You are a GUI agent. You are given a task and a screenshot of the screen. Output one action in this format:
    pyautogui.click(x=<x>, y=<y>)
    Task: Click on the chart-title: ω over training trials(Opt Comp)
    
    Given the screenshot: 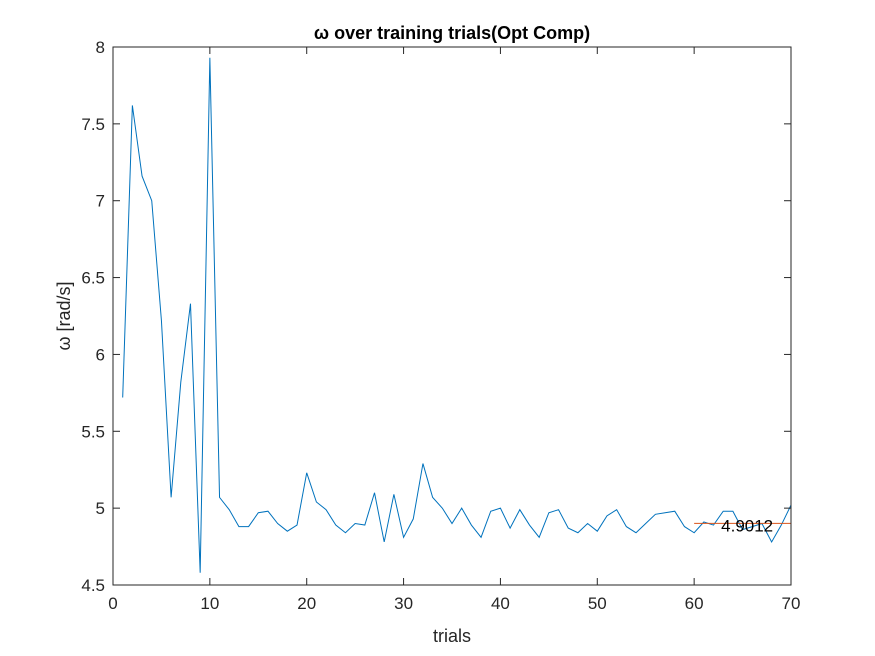 What is the action you would take?
    pyautogui.click(x=452, y=33)
    